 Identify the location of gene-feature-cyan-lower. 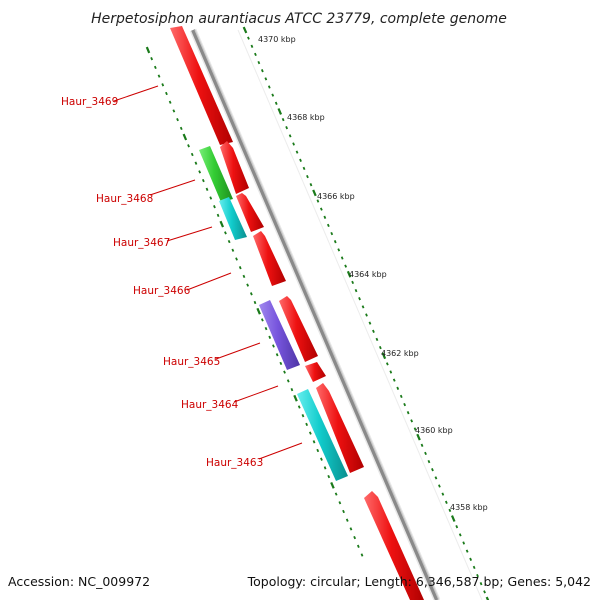
(322, 435).